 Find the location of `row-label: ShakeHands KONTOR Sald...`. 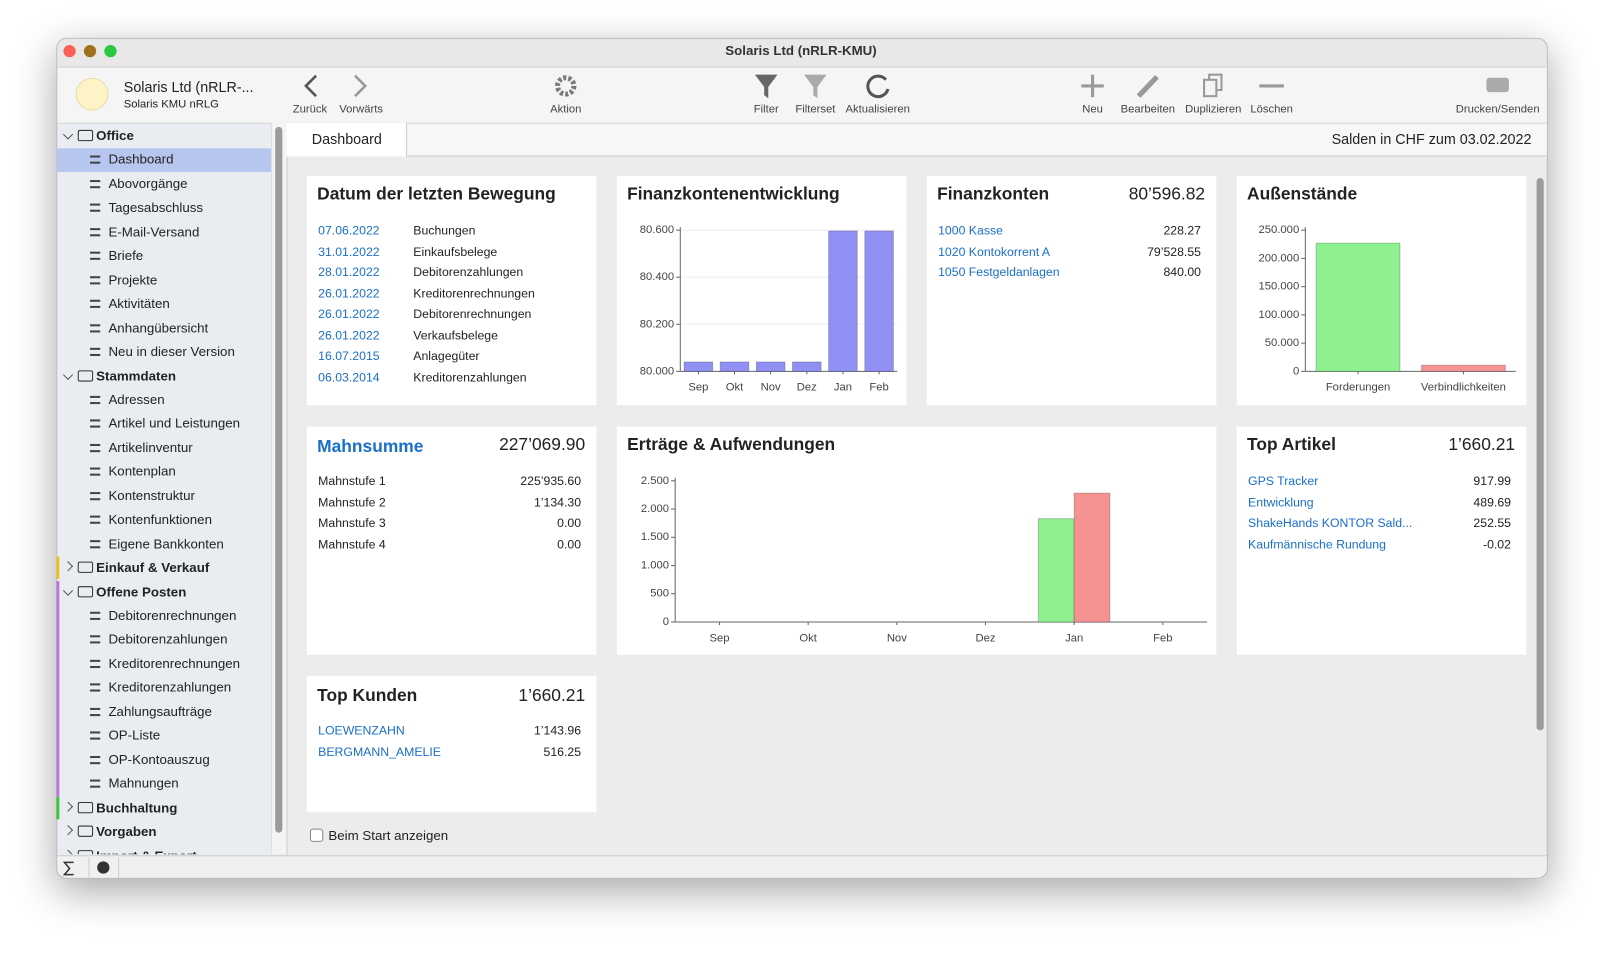

row-label: ShakeHands KONTOR Sald... is located at coordinates (1330, 523).